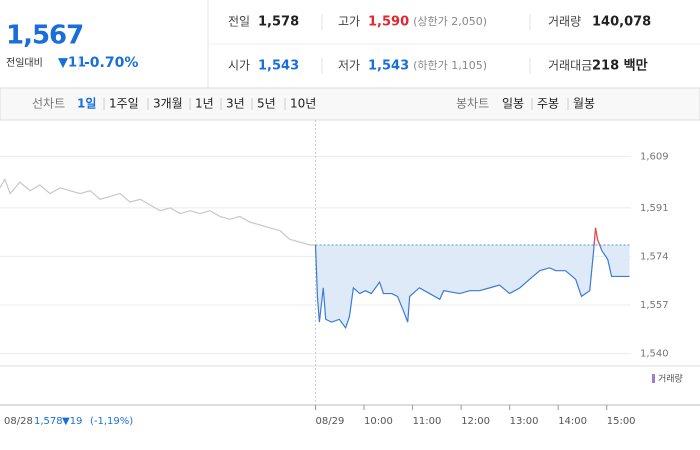 Image resolution: width=700 pixels, height=450 pixels. What do you see at coordinates (570, 66) in the screenshot?
I see `stat-label: 거래대금` at bounding box center [570, 66].